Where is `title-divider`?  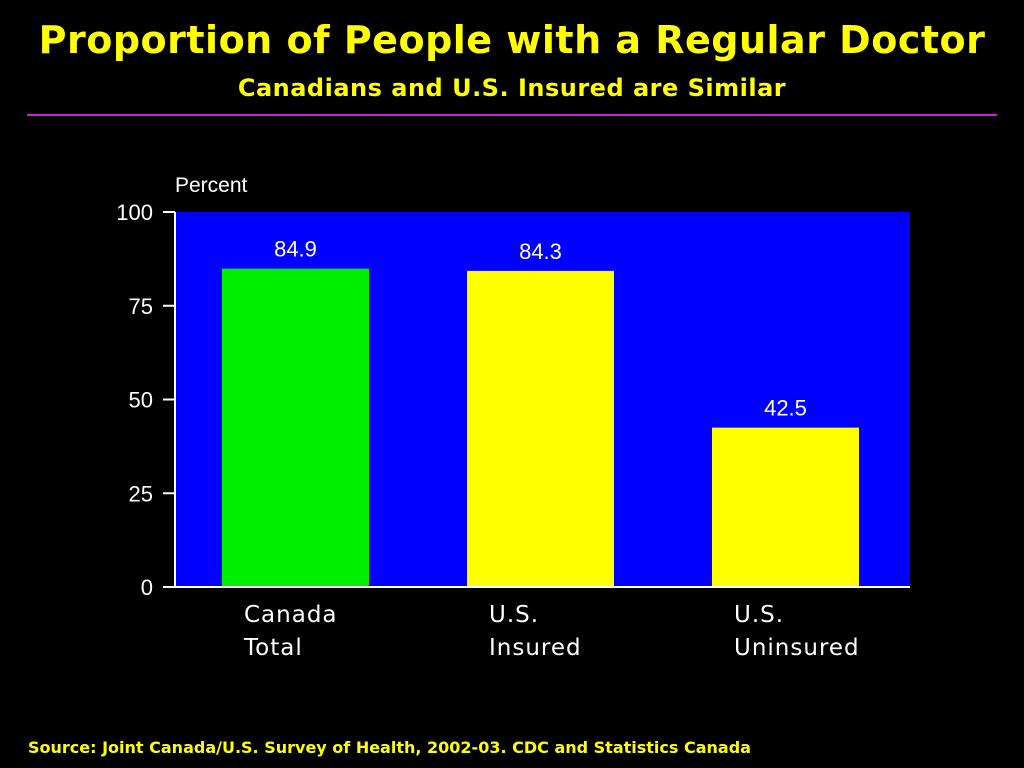 title-divider is located at coordinates (512, 115).